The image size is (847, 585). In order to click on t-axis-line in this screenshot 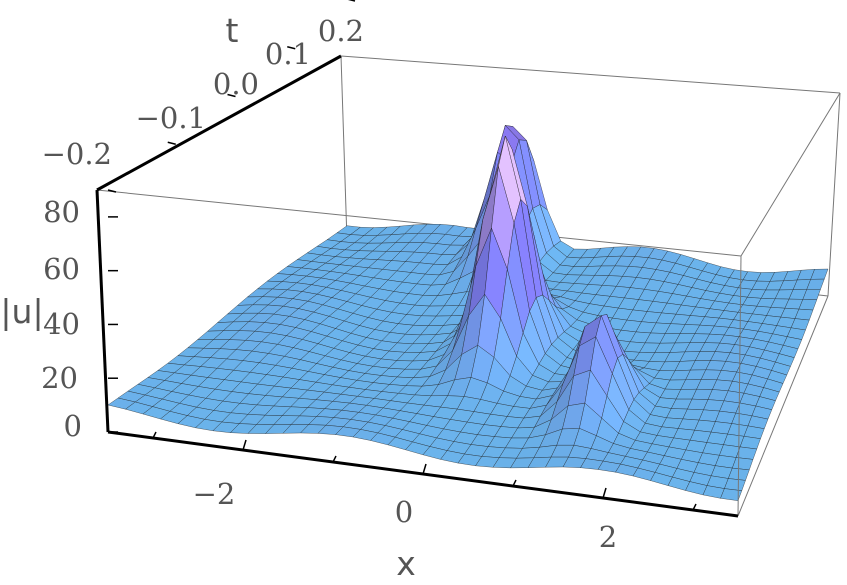, I will do `click(219, 123)`.